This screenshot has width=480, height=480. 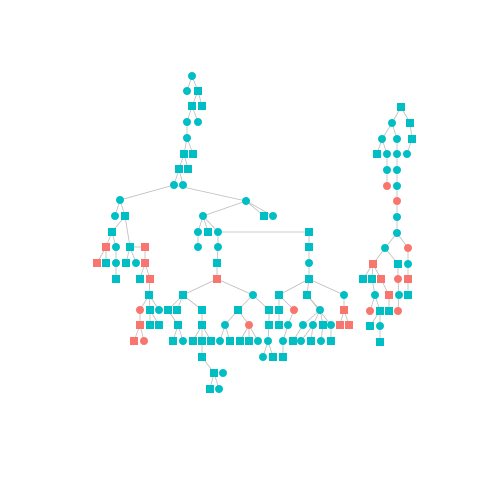 I want to click on circle-node-d12, so click(x=294, y=310).